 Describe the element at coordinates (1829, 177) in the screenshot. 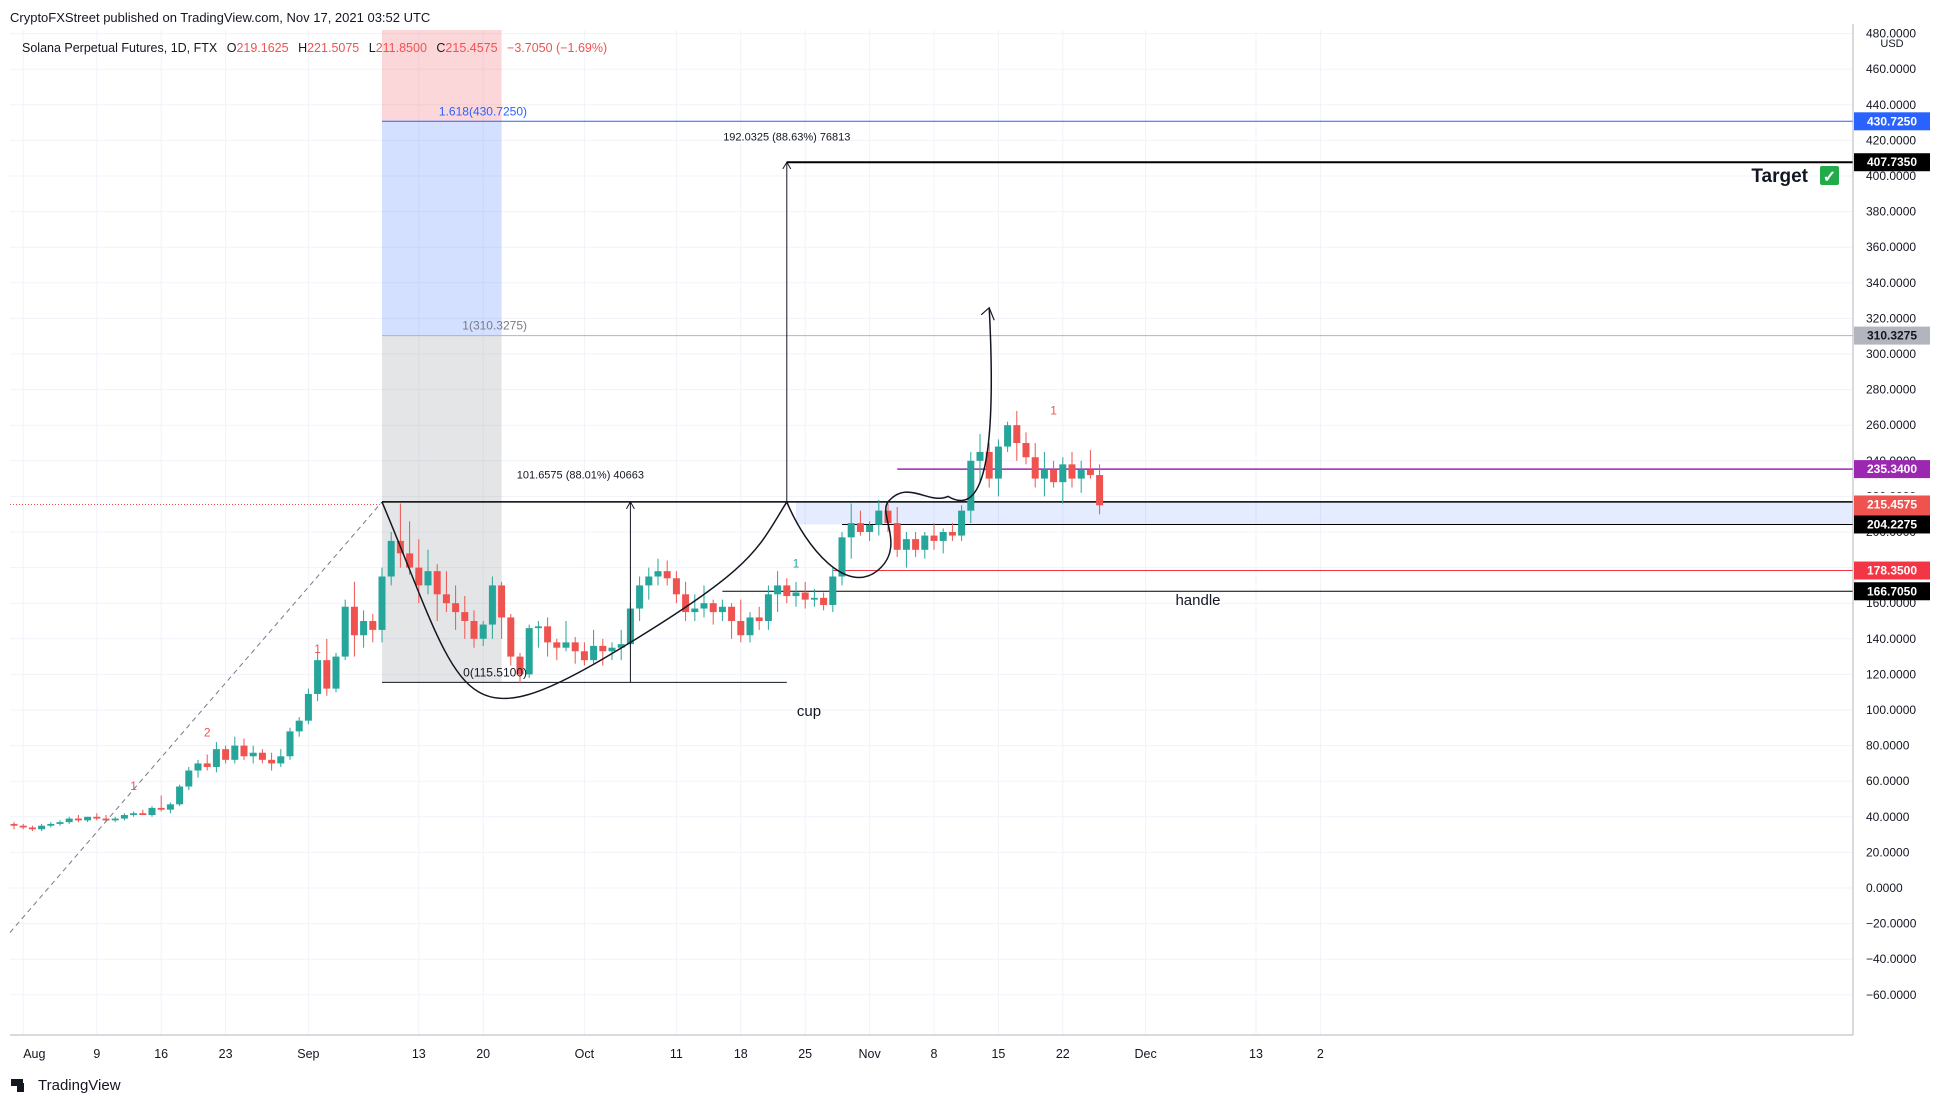

I see `checkmark-glyph: ✓` at that location.